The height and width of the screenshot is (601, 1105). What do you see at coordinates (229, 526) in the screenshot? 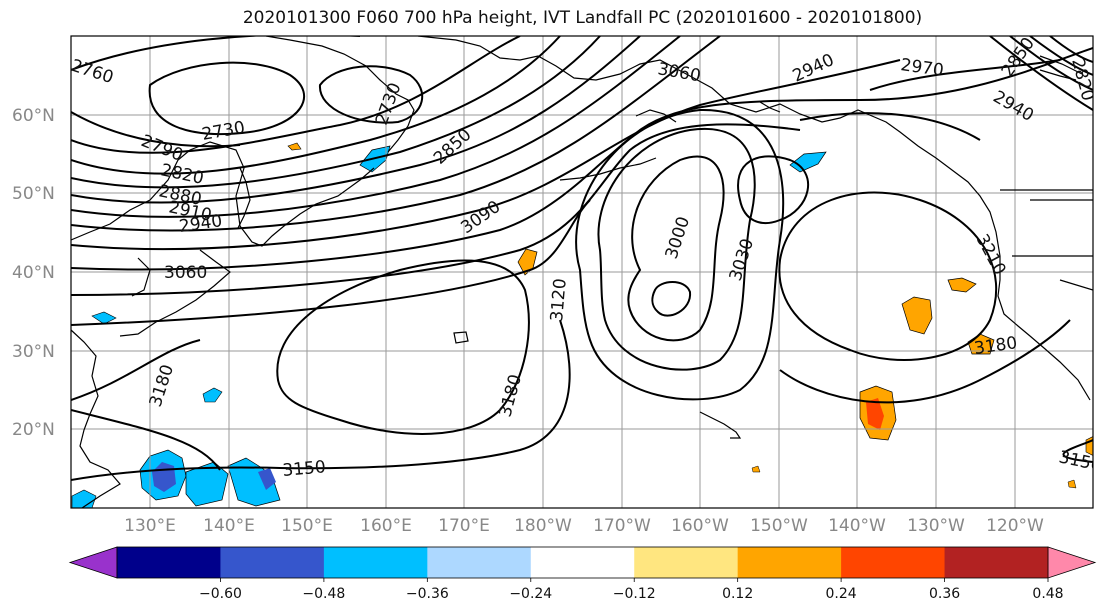
I see `lon-label: 140°E` at bounding box center [229, 526].